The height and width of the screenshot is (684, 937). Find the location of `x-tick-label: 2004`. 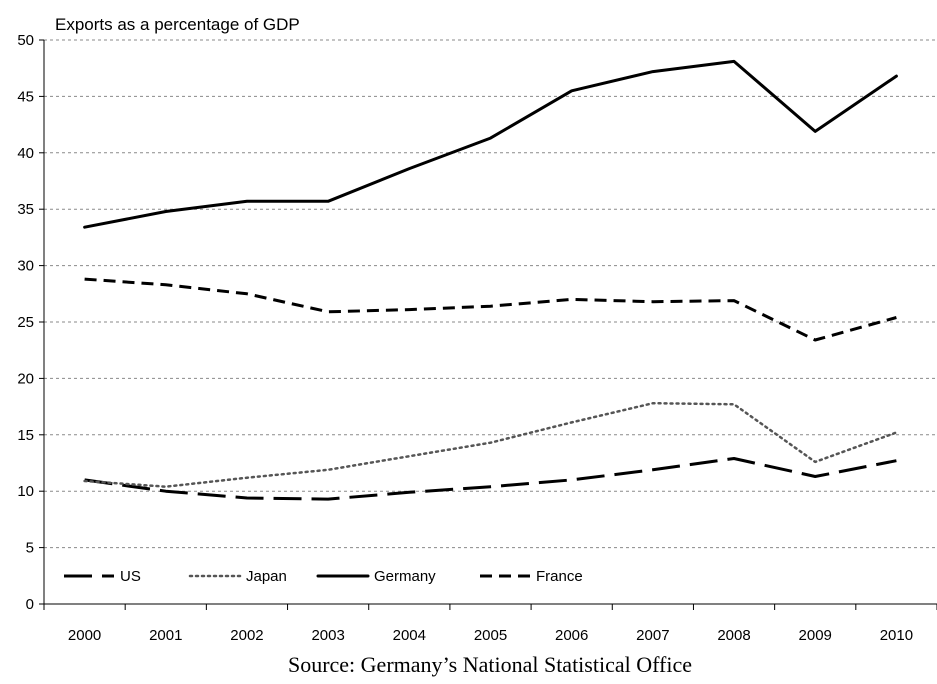

x-tick-label: 2004 is located at coordinates (409, 635).